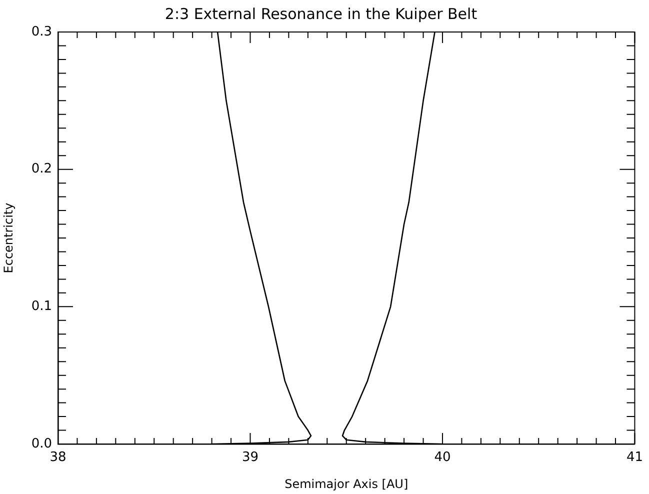  I want to click on x-tick-label: 40, so click(442, 458).